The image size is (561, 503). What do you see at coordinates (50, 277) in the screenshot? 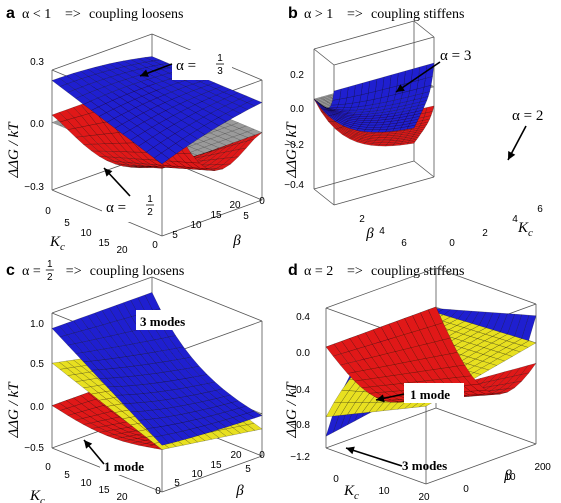
I see `header-fraction-den: 2` at bounding box center [50, 277].